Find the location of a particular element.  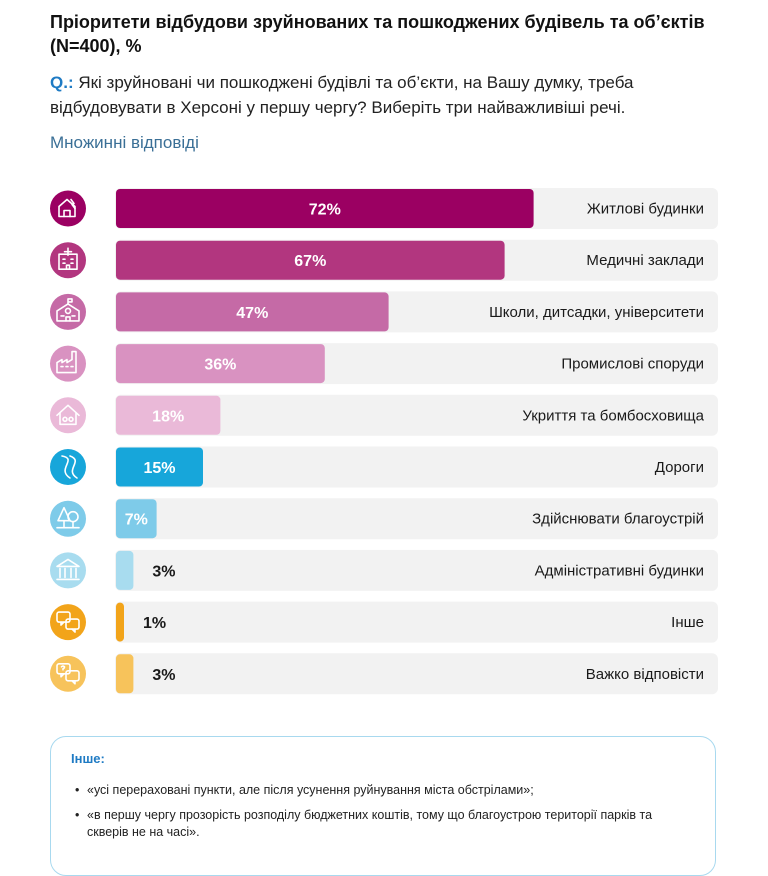

bar-row: 15% Дороги is located at coordinates (384, 467).